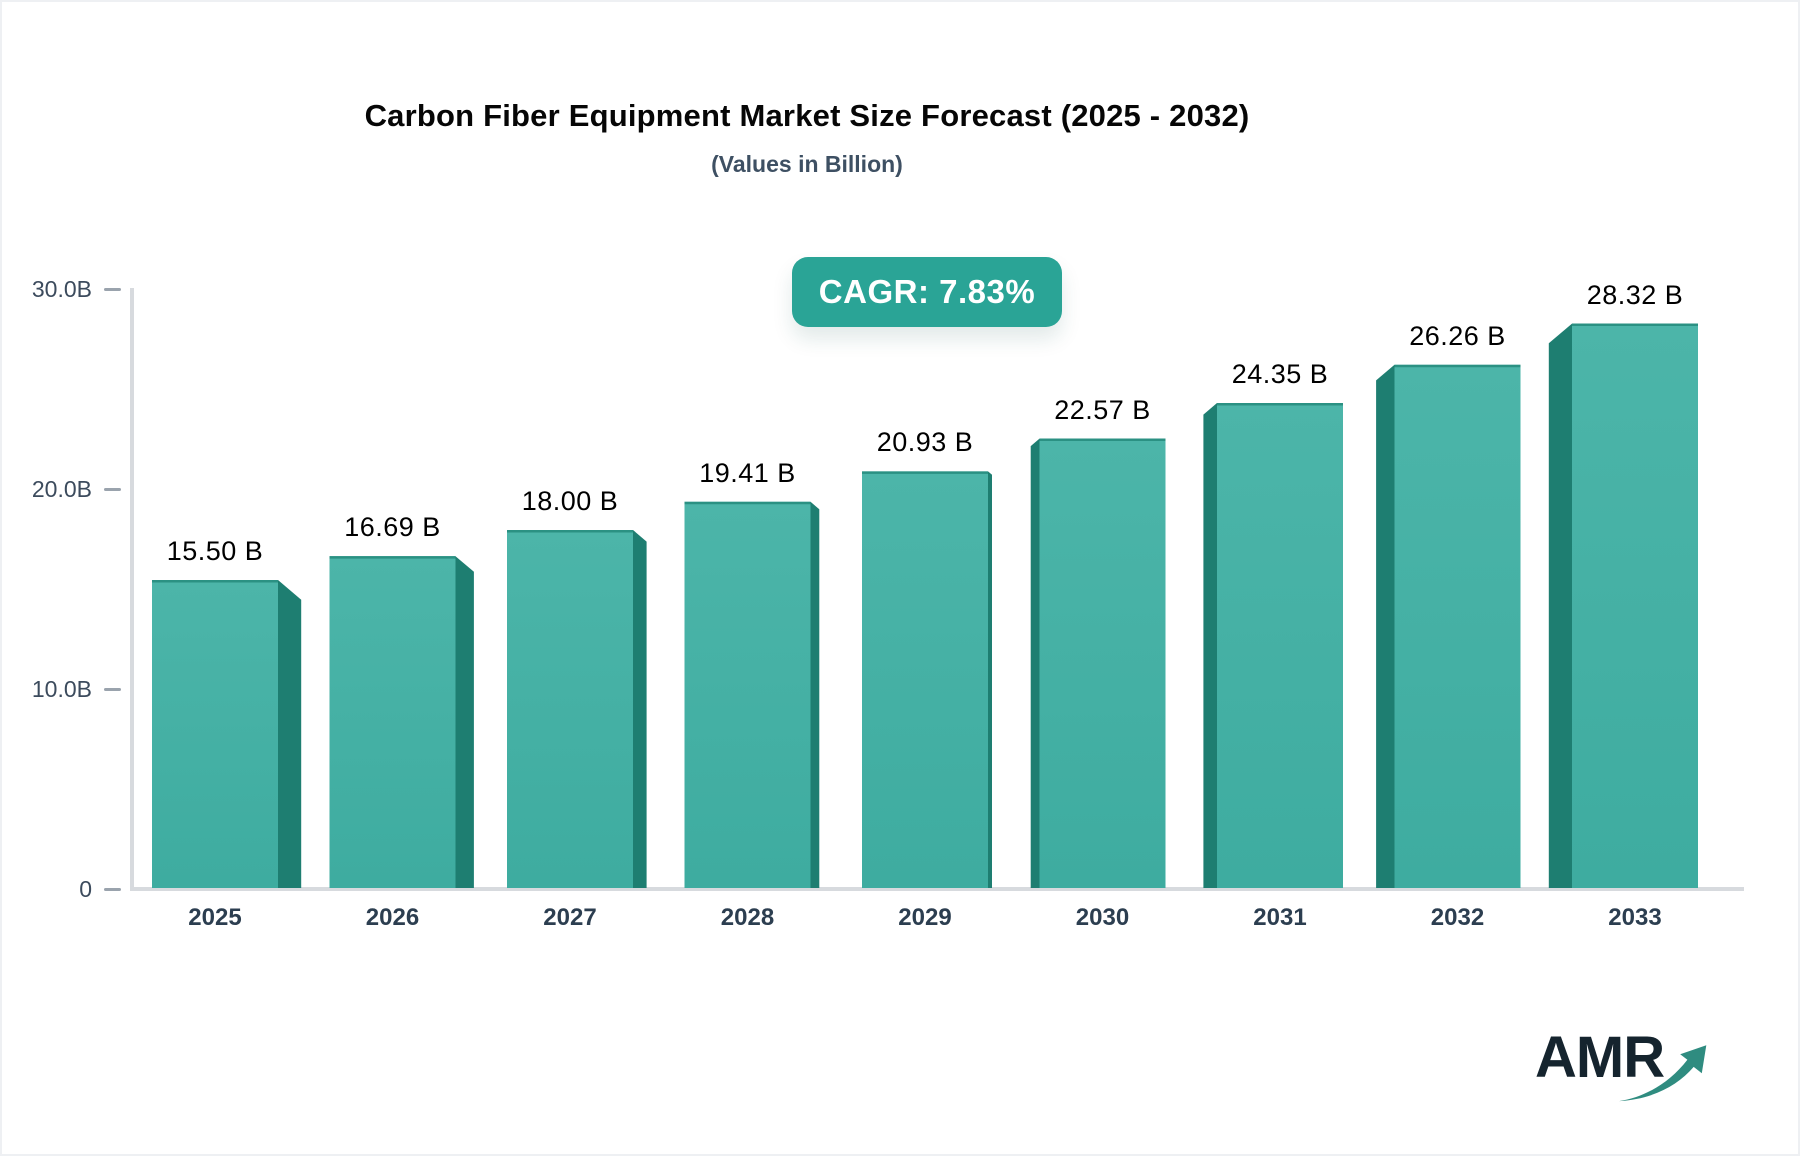 This screenshot has width=1800, height=1156. I want to click on bar-value-label: 28.32 B, so click(1635, 294).